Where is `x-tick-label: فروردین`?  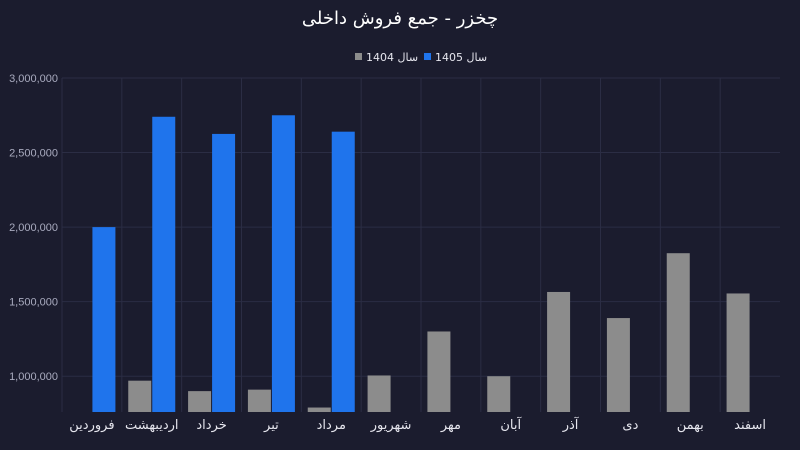 x-tick-label: فروردین is located at coordinates (91, 425).